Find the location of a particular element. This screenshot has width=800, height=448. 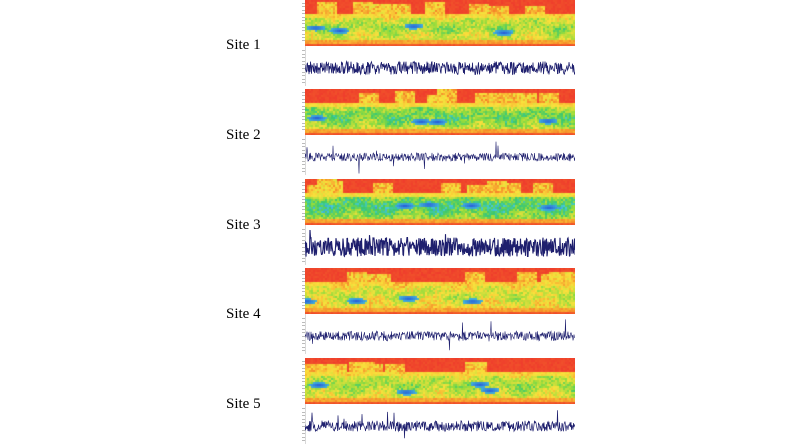

site-label: Site 4 is located at coordinates (243, 314).